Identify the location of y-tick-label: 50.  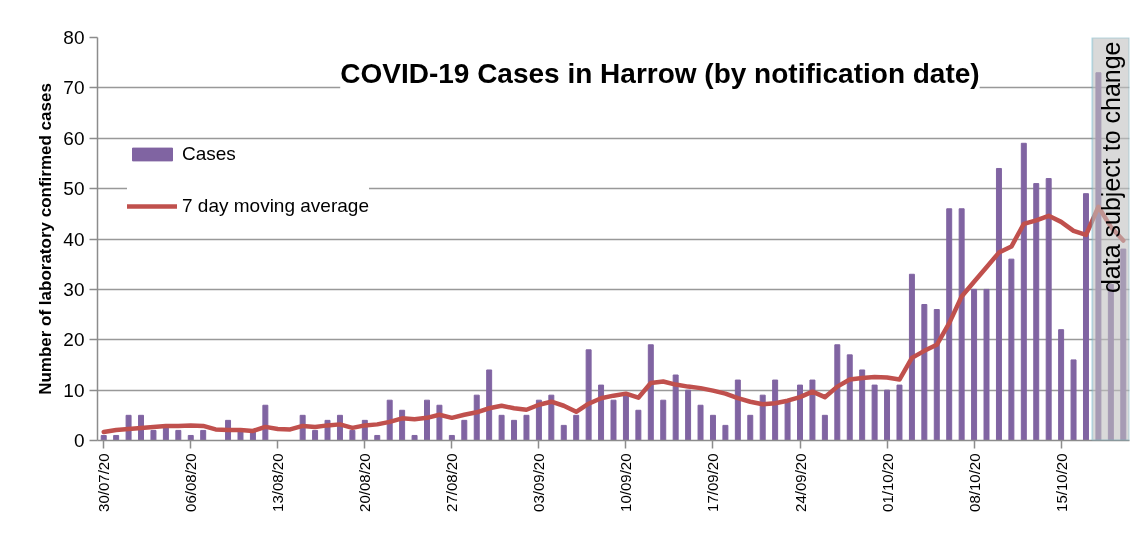
(74, 189).